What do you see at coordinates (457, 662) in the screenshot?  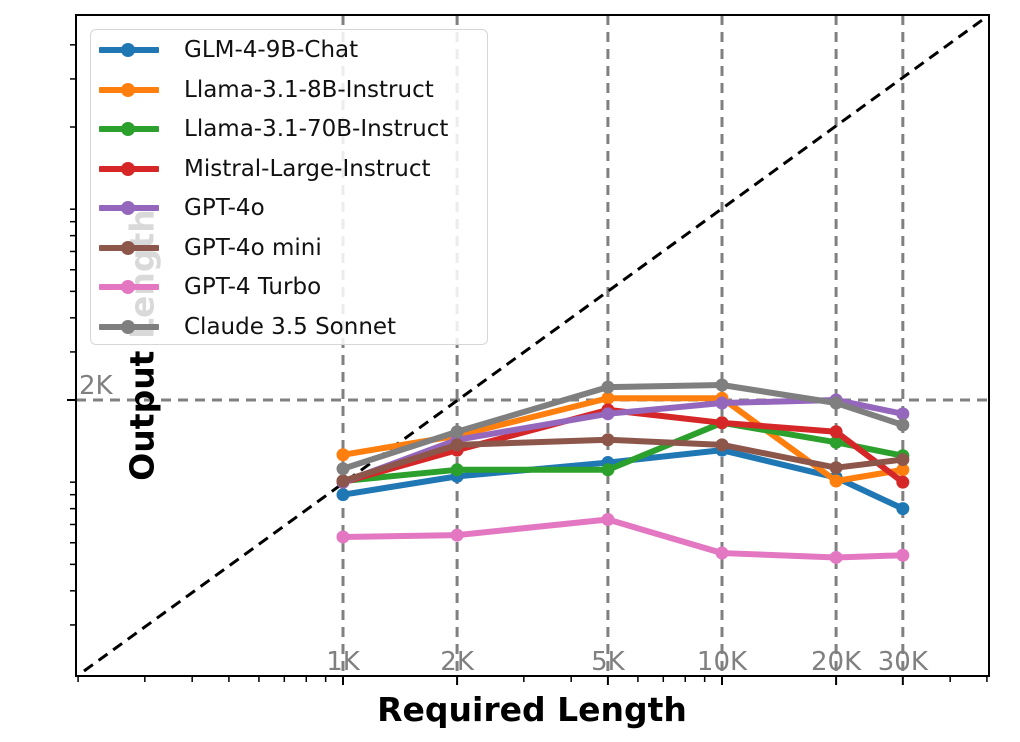 I see `x-tick-label: 2K` at bounding box center [457, 662].